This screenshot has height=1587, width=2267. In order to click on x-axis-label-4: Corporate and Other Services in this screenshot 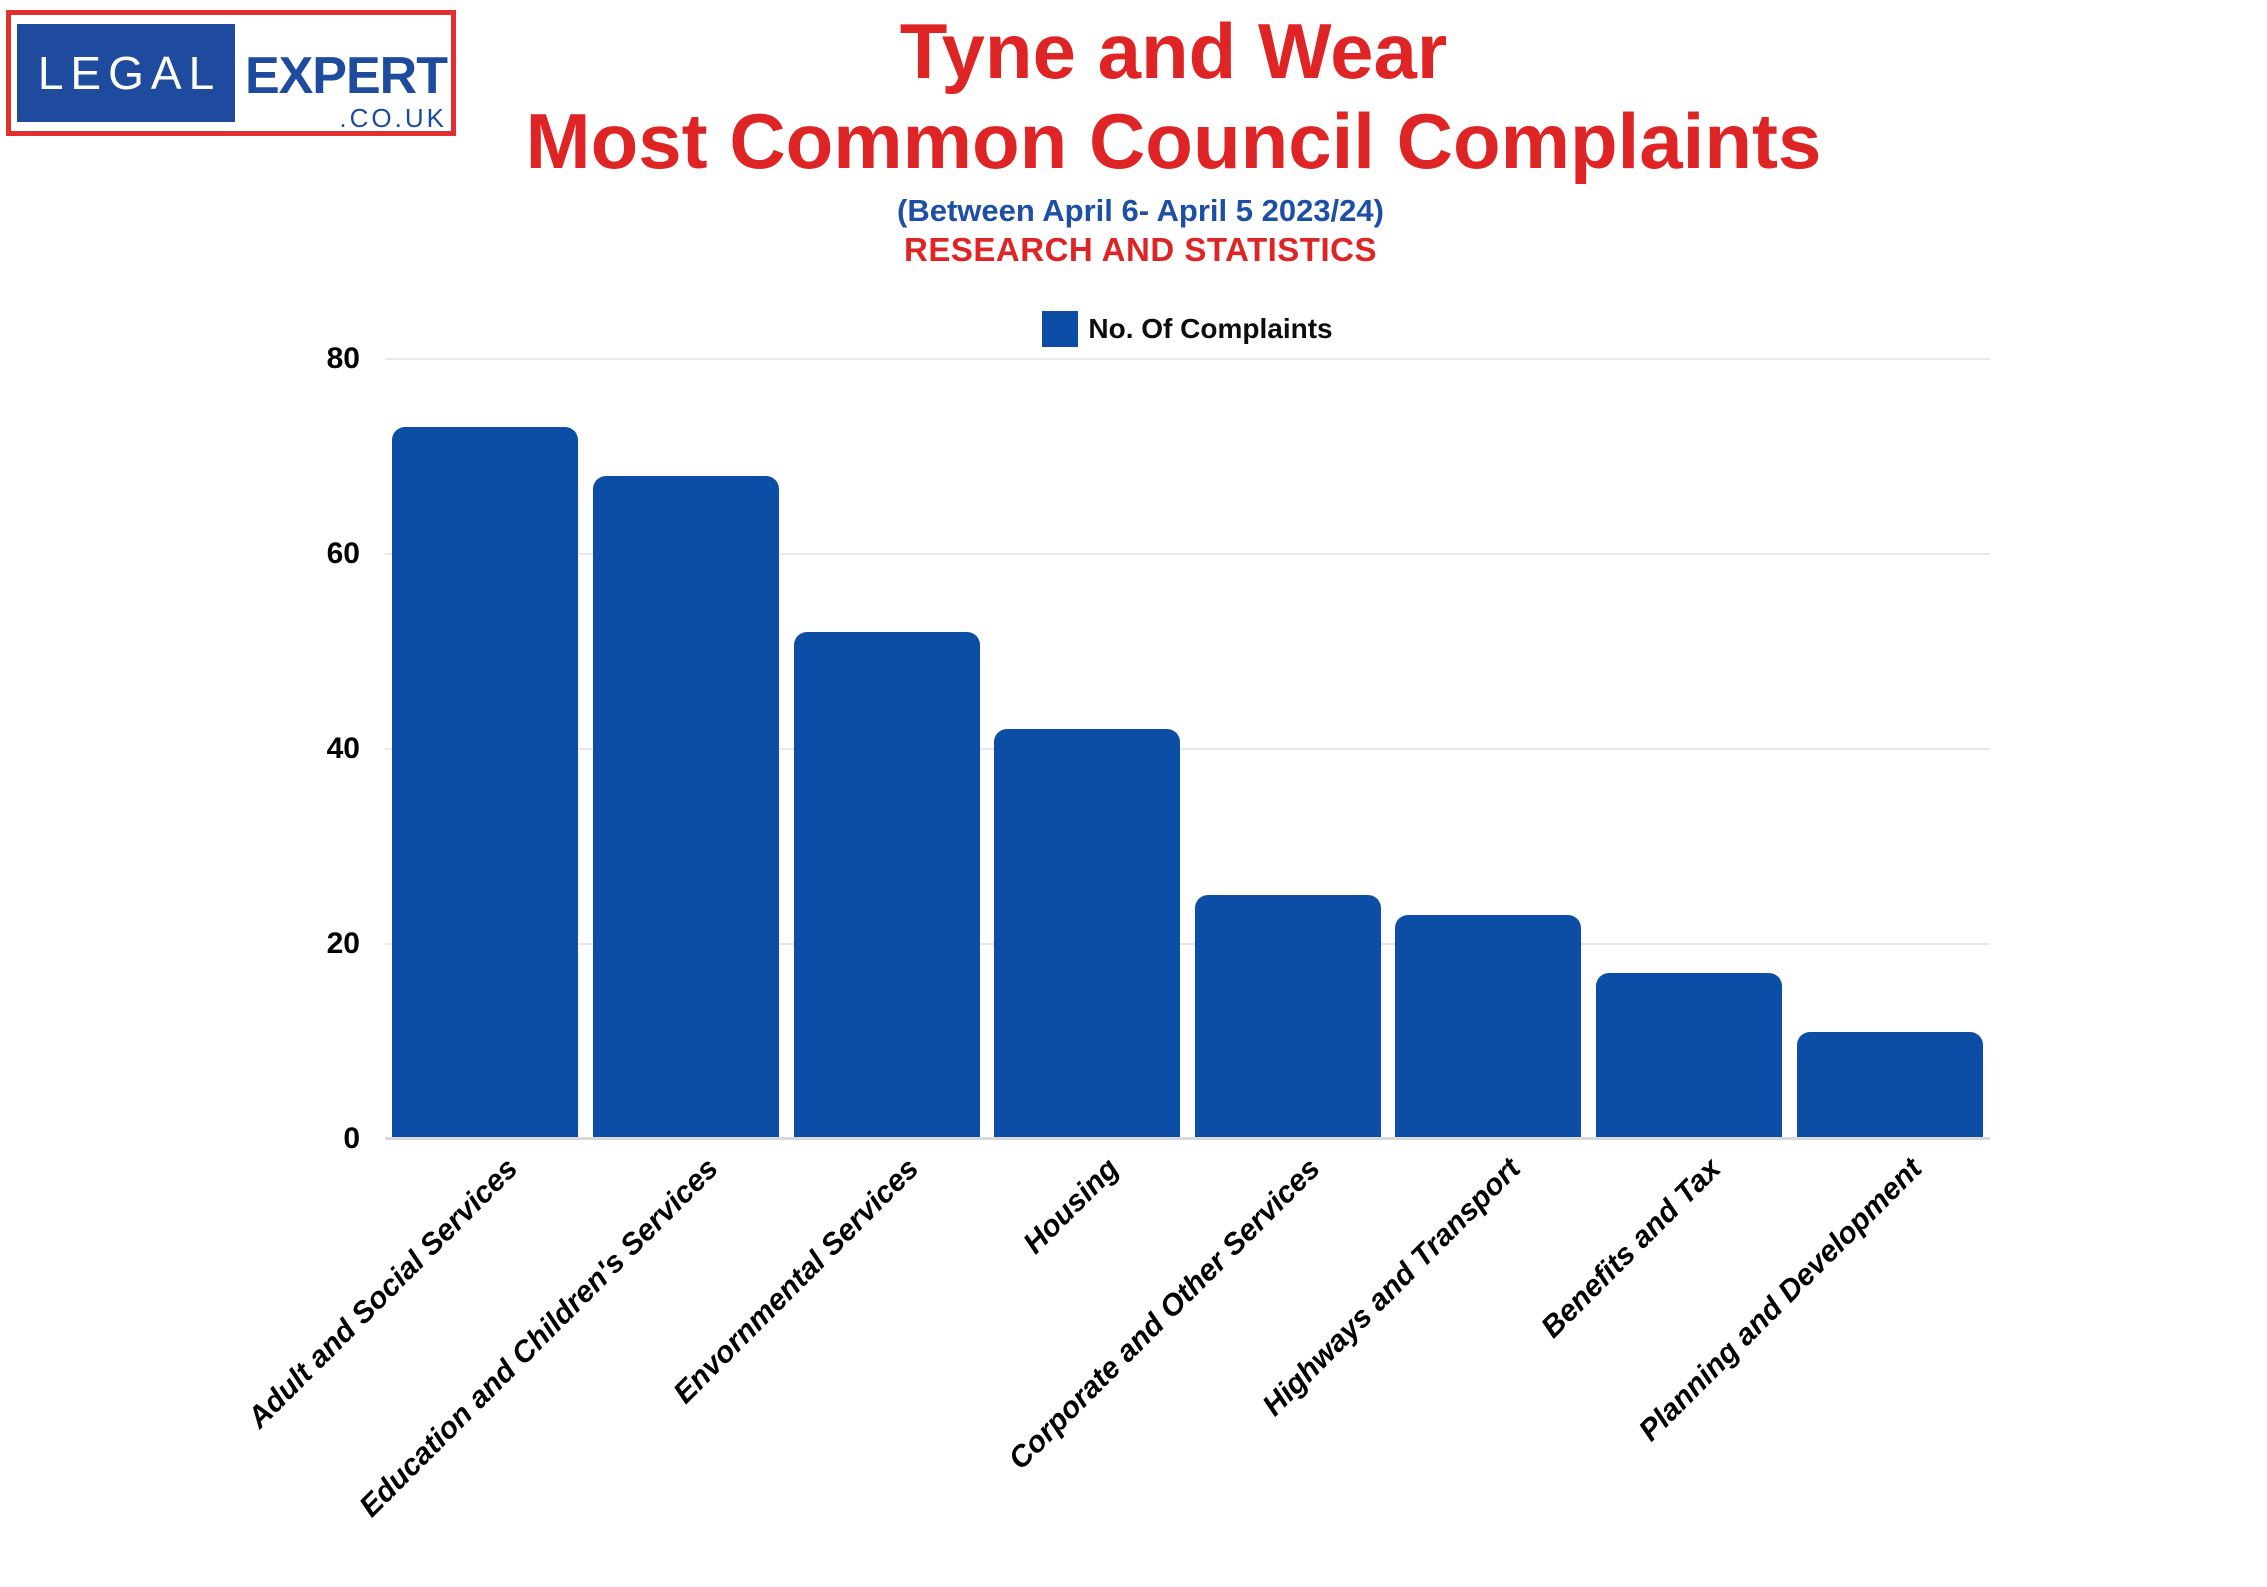, I will do `click(1164, 1314)`.